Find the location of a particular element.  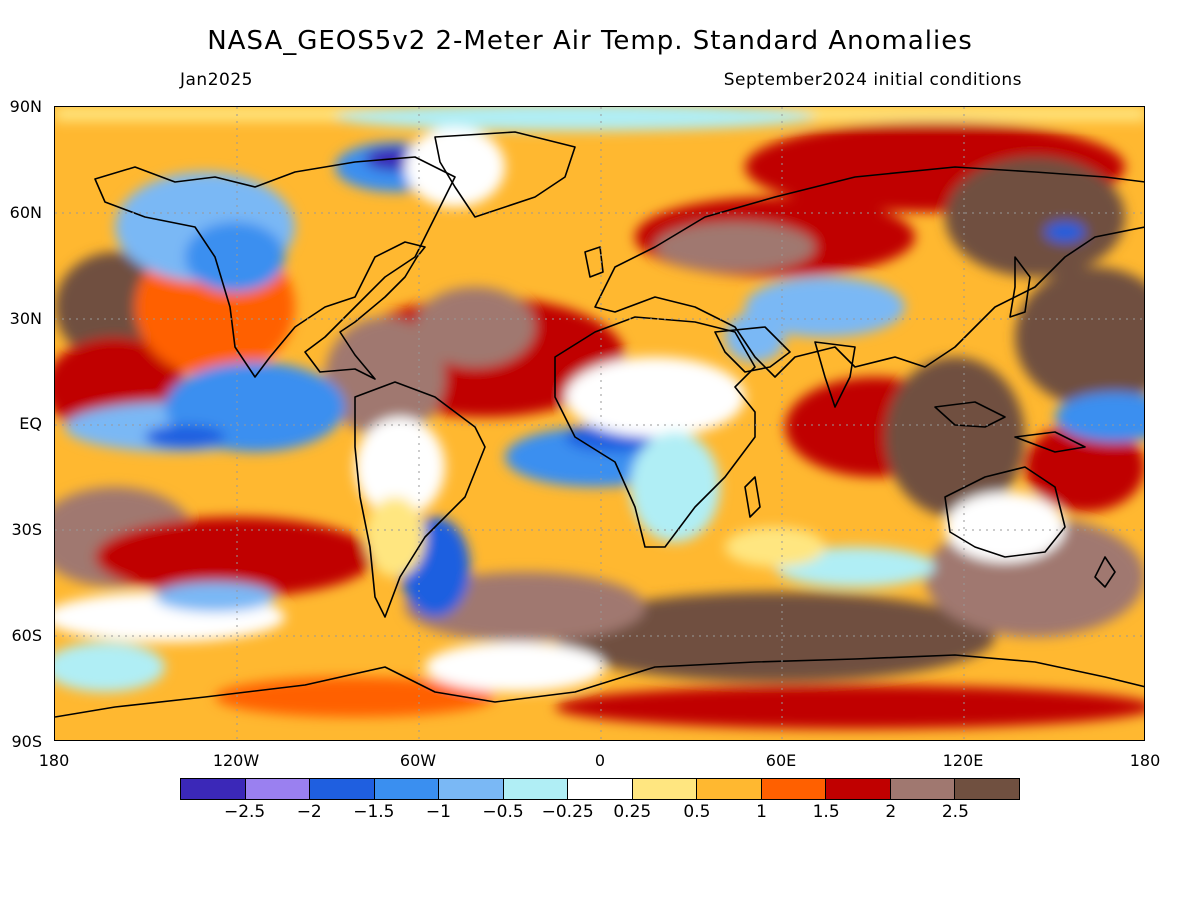

lon-label-180e: 180 is located at coordinates (1145, 760).